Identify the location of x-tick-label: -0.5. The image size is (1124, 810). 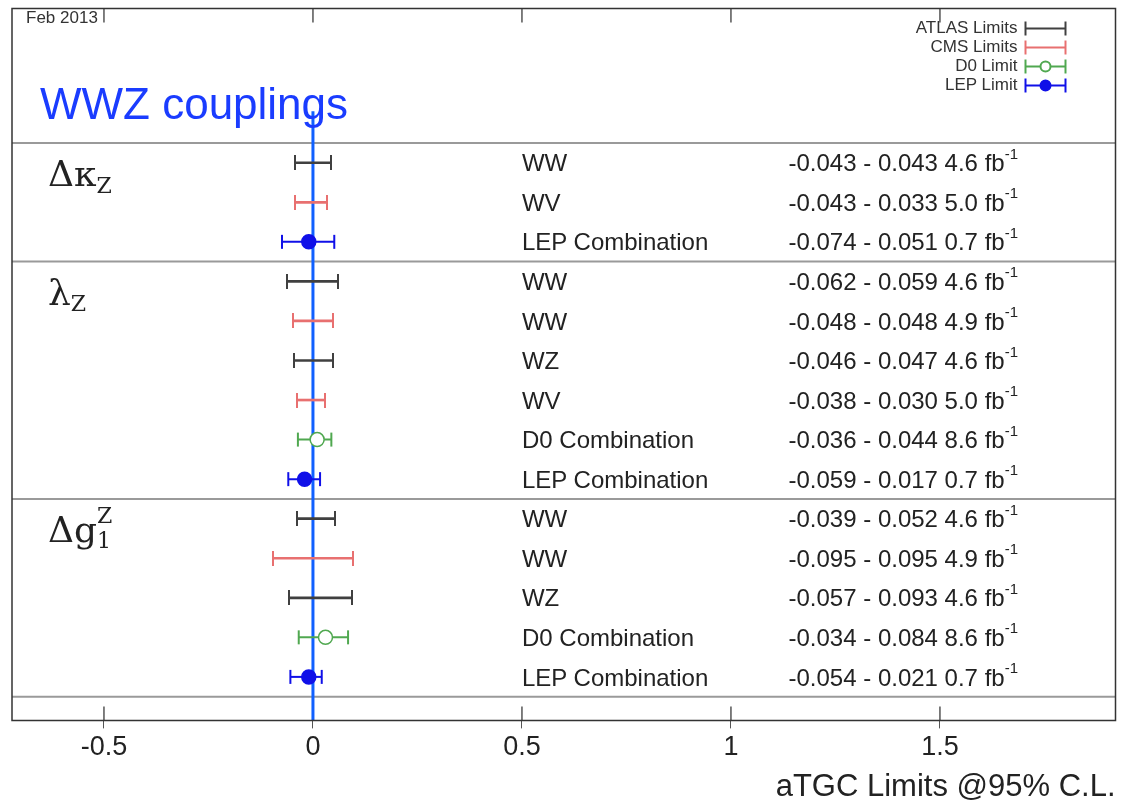
(104, 746).